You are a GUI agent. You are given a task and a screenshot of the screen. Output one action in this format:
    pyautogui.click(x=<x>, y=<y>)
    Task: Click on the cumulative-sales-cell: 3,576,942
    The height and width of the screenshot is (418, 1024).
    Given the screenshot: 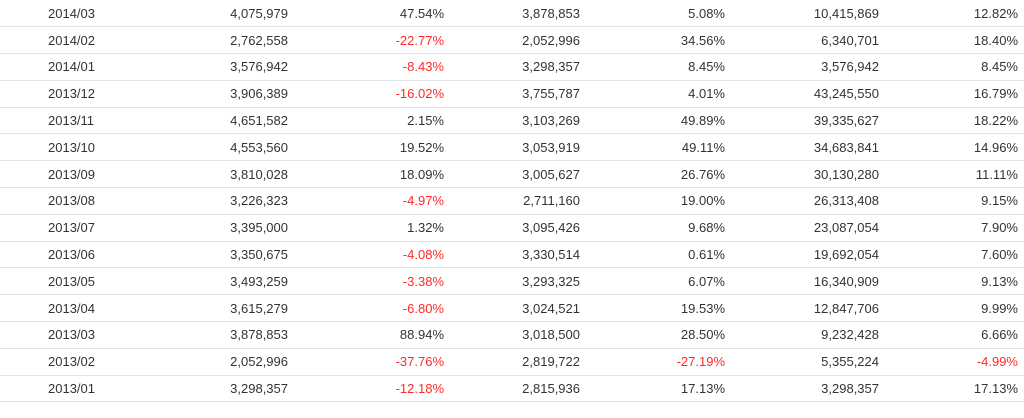 What is the action you would take?
    pyautogui.click(x=804, y=67)
    